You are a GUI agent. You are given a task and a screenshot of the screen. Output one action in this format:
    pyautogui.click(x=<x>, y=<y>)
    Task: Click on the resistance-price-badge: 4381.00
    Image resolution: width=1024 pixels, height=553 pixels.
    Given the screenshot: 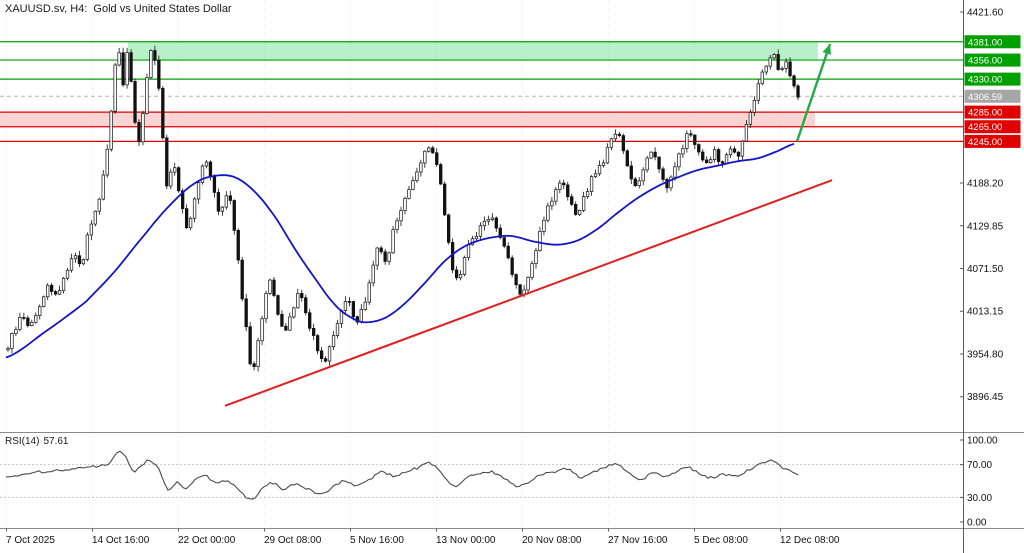 What is the action you would take?
    pyautogui.click(x=992, y=42)
    